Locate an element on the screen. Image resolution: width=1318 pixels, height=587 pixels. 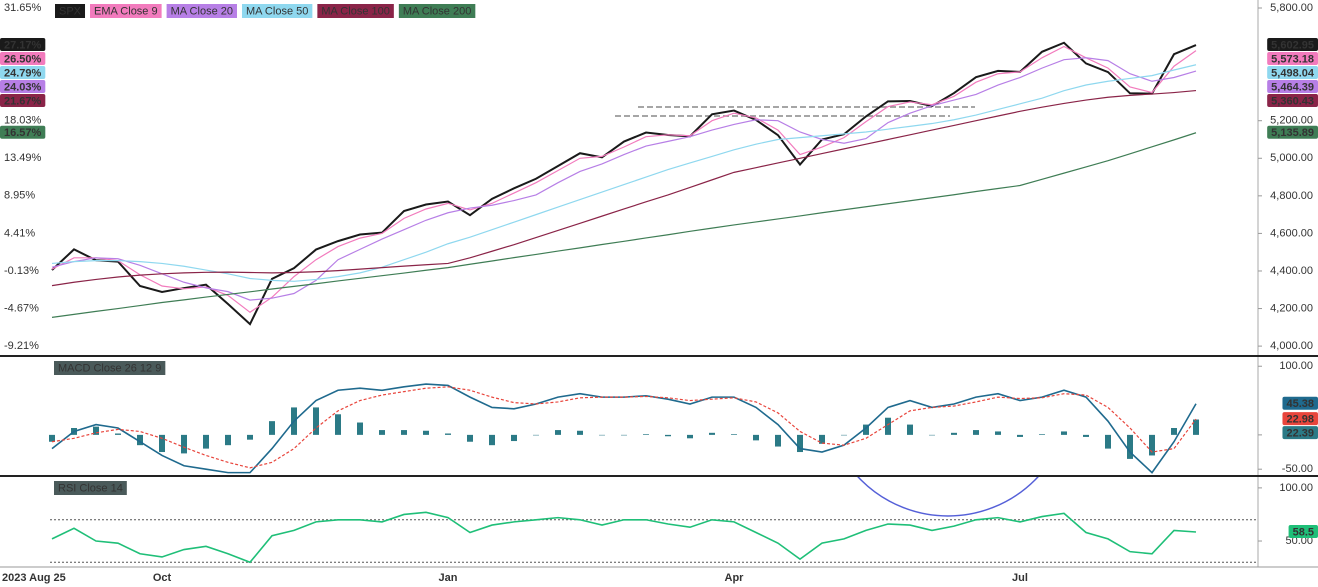
right-value-label: 5,498.04 is located at coordinates (1293, 73).